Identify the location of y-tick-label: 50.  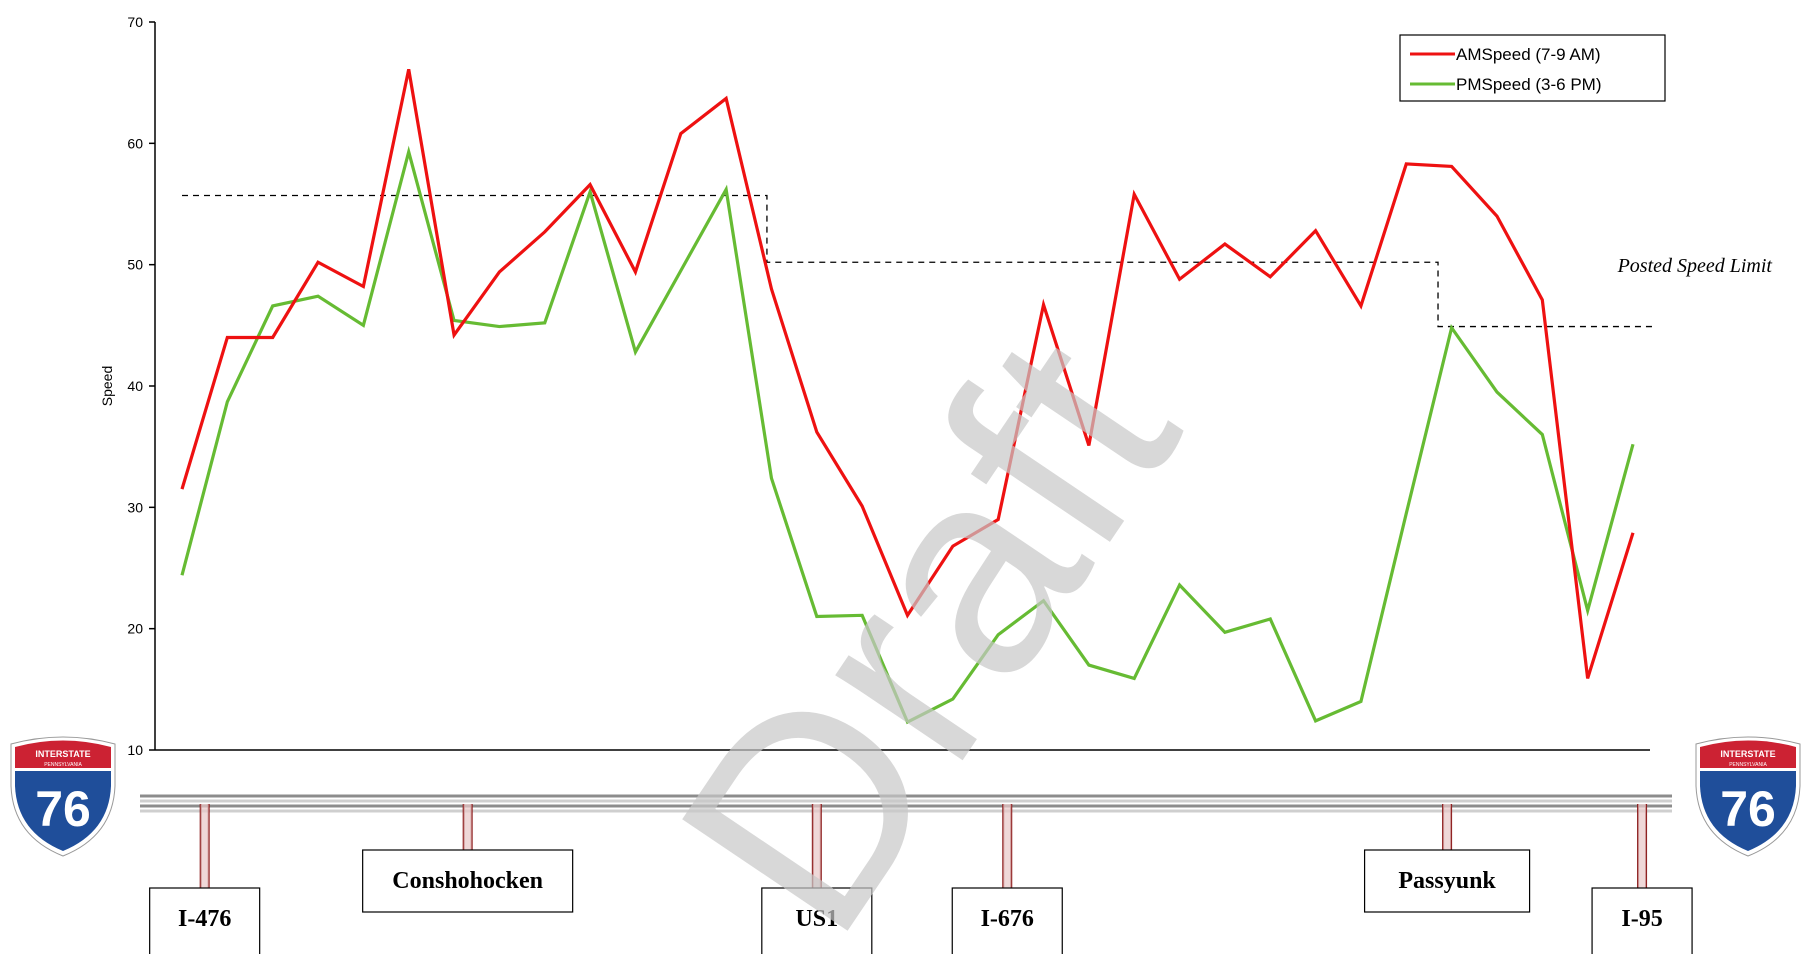
(135, 265).